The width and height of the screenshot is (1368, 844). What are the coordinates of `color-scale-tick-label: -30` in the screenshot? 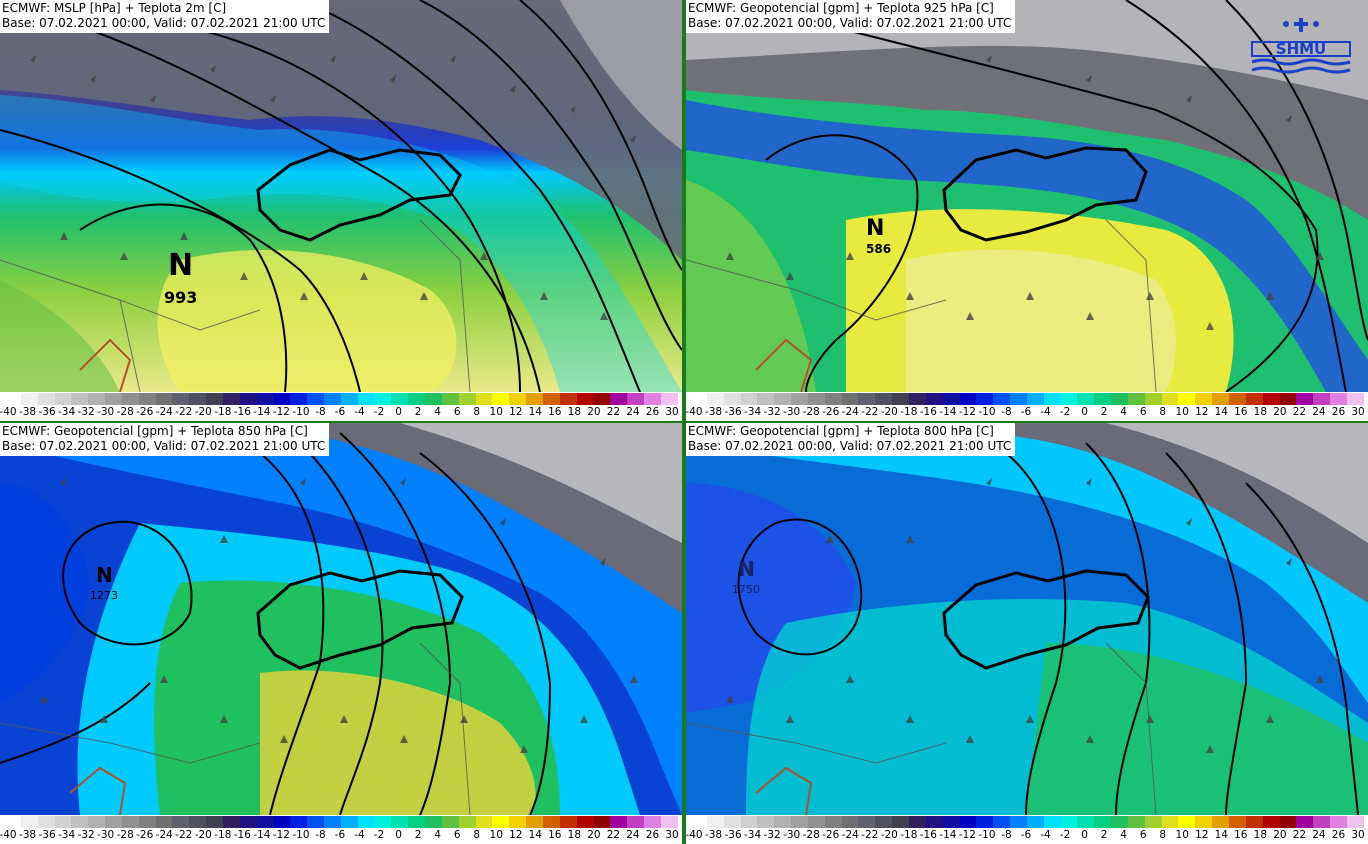 It's located at (792, 412).